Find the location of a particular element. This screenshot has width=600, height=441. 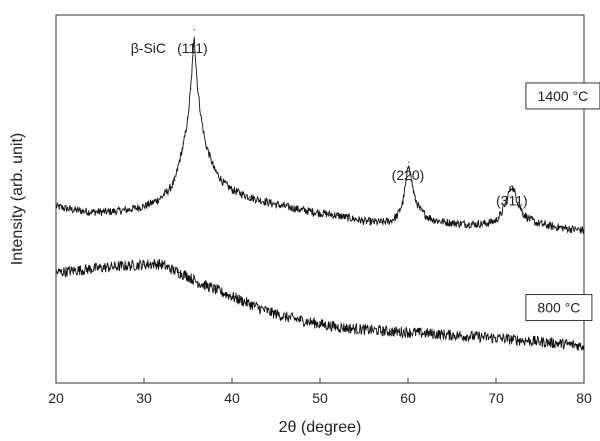

x-tick-label: 30 is located at coordinates (144, 398).